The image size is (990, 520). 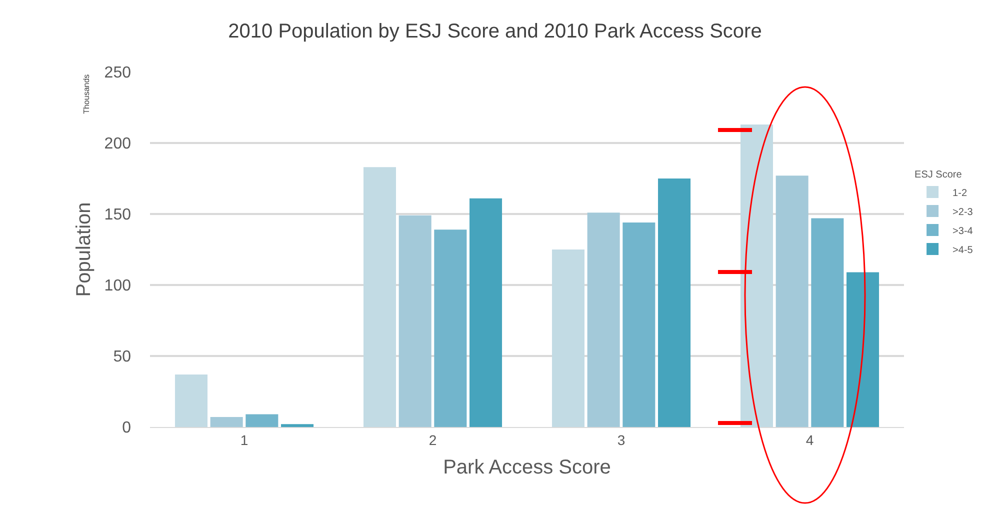 I want to click on x-tick-label: 4, so click(x=810, y=440).